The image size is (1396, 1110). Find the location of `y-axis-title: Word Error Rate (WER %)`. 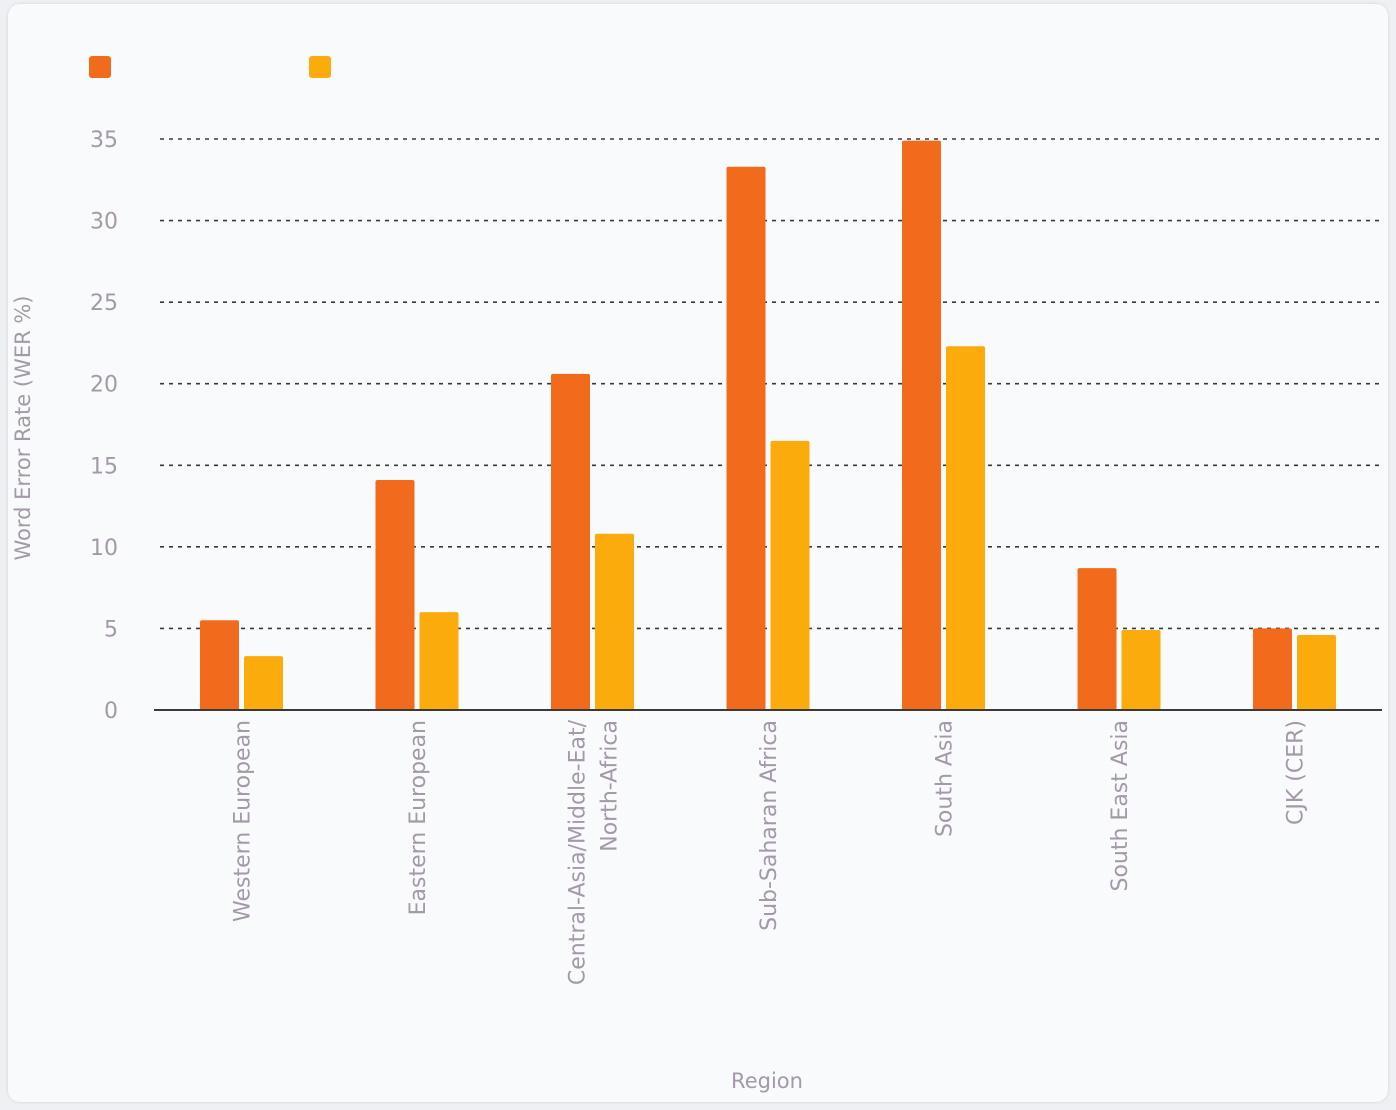

y-axis-title: Word Error Rate (WER %) is located at coordinates (23, 428).